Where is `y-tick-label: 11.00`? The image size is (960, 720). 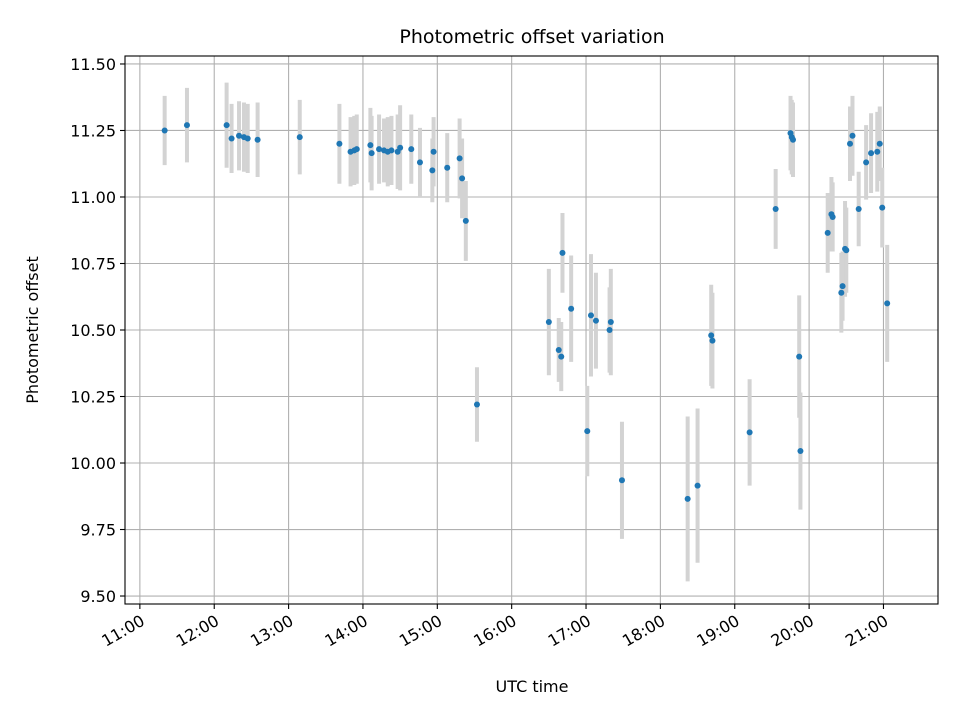 y-tick-label: 11.00 is located at coordinates (93, 197).